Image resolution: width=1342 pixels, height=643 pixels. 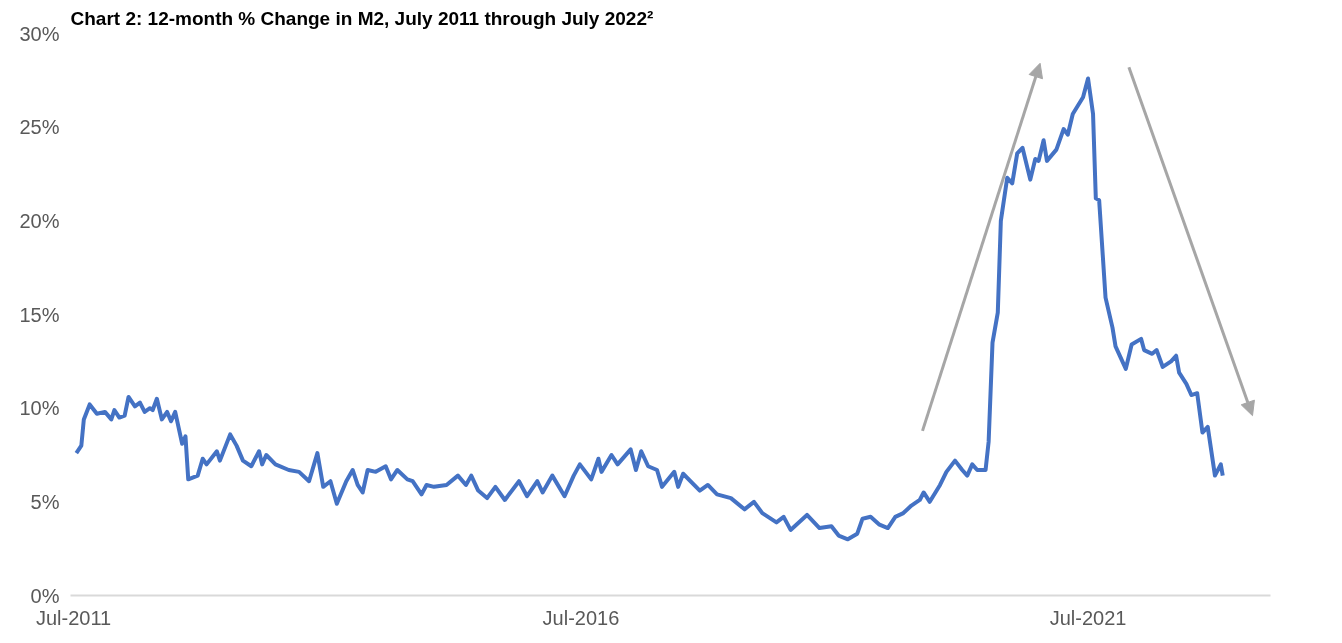 I want to click on y-tick-label: 15%, so click(x=39, y=314).